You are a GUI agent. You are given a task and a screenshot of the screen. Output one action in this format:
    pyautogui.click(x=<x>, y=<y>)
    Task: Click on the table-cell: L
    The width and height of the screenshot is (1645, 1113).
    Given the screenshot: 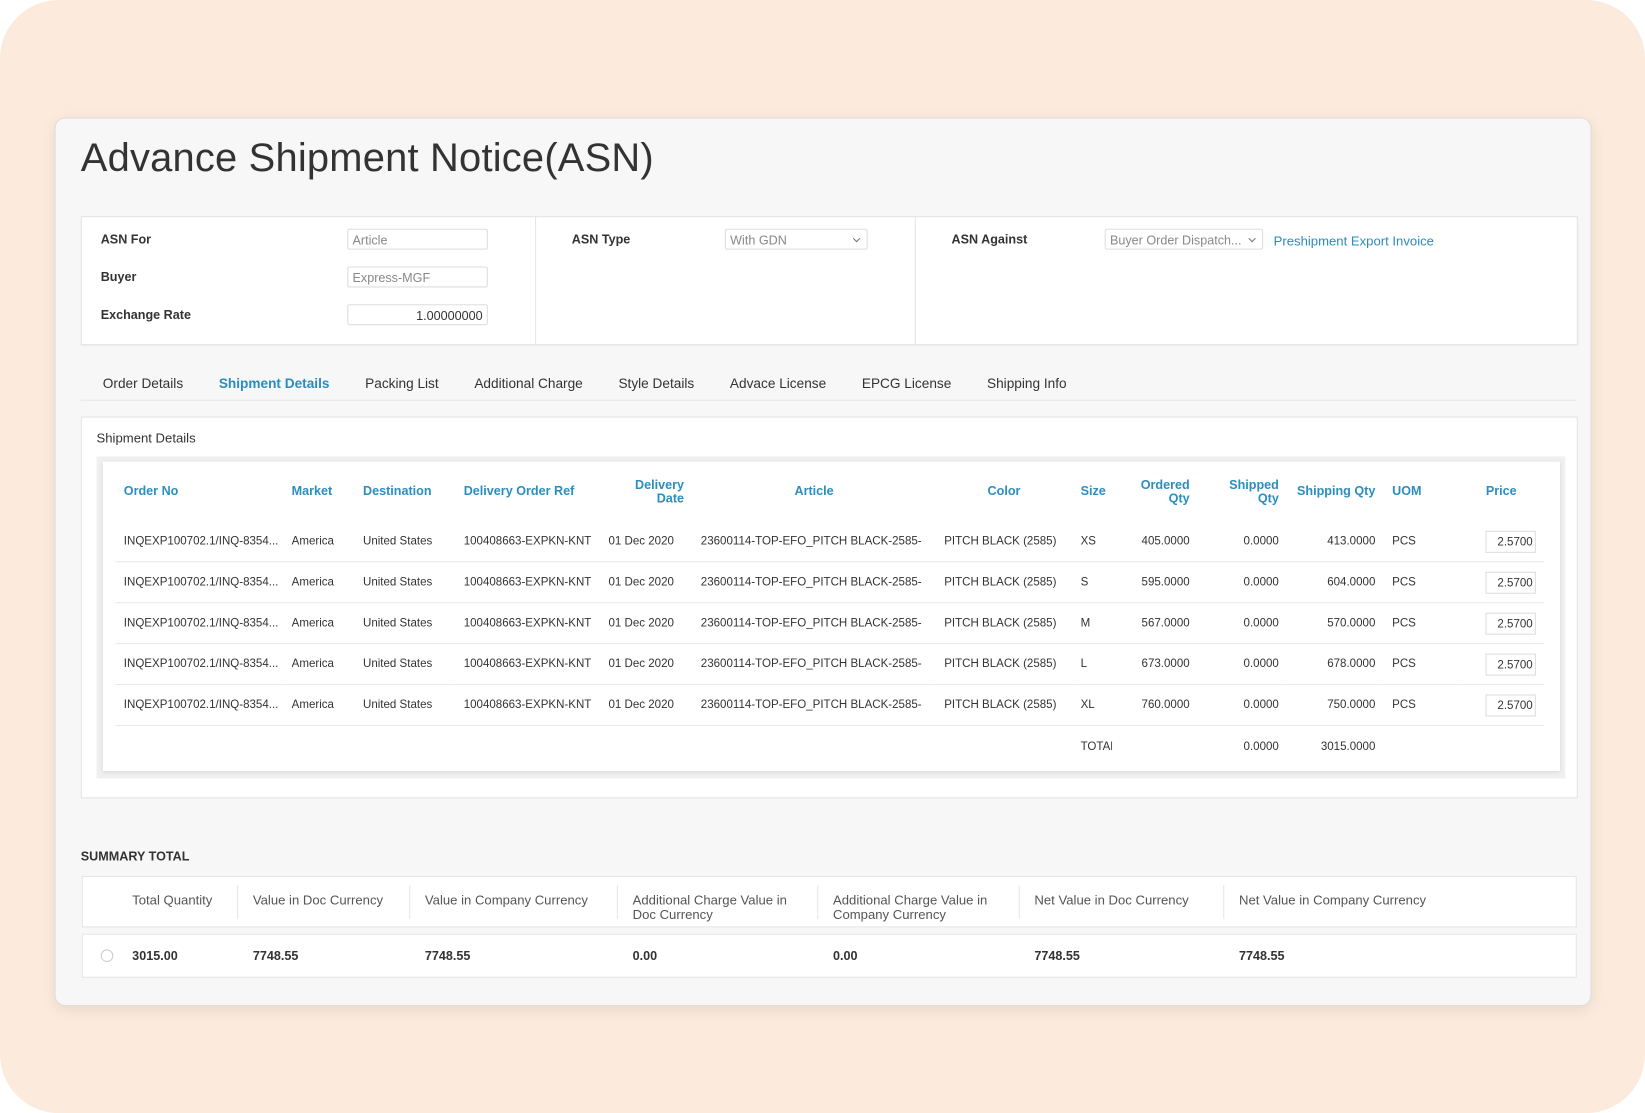 What is the action you would take?
    pyautogui.click(x=1092, y=664)
    